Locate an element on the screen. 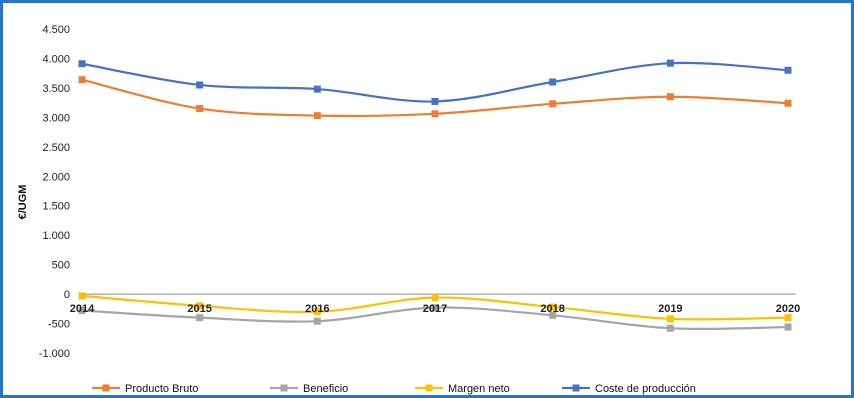  legend-label: Coste de producción is located at coordinates (645, 389).